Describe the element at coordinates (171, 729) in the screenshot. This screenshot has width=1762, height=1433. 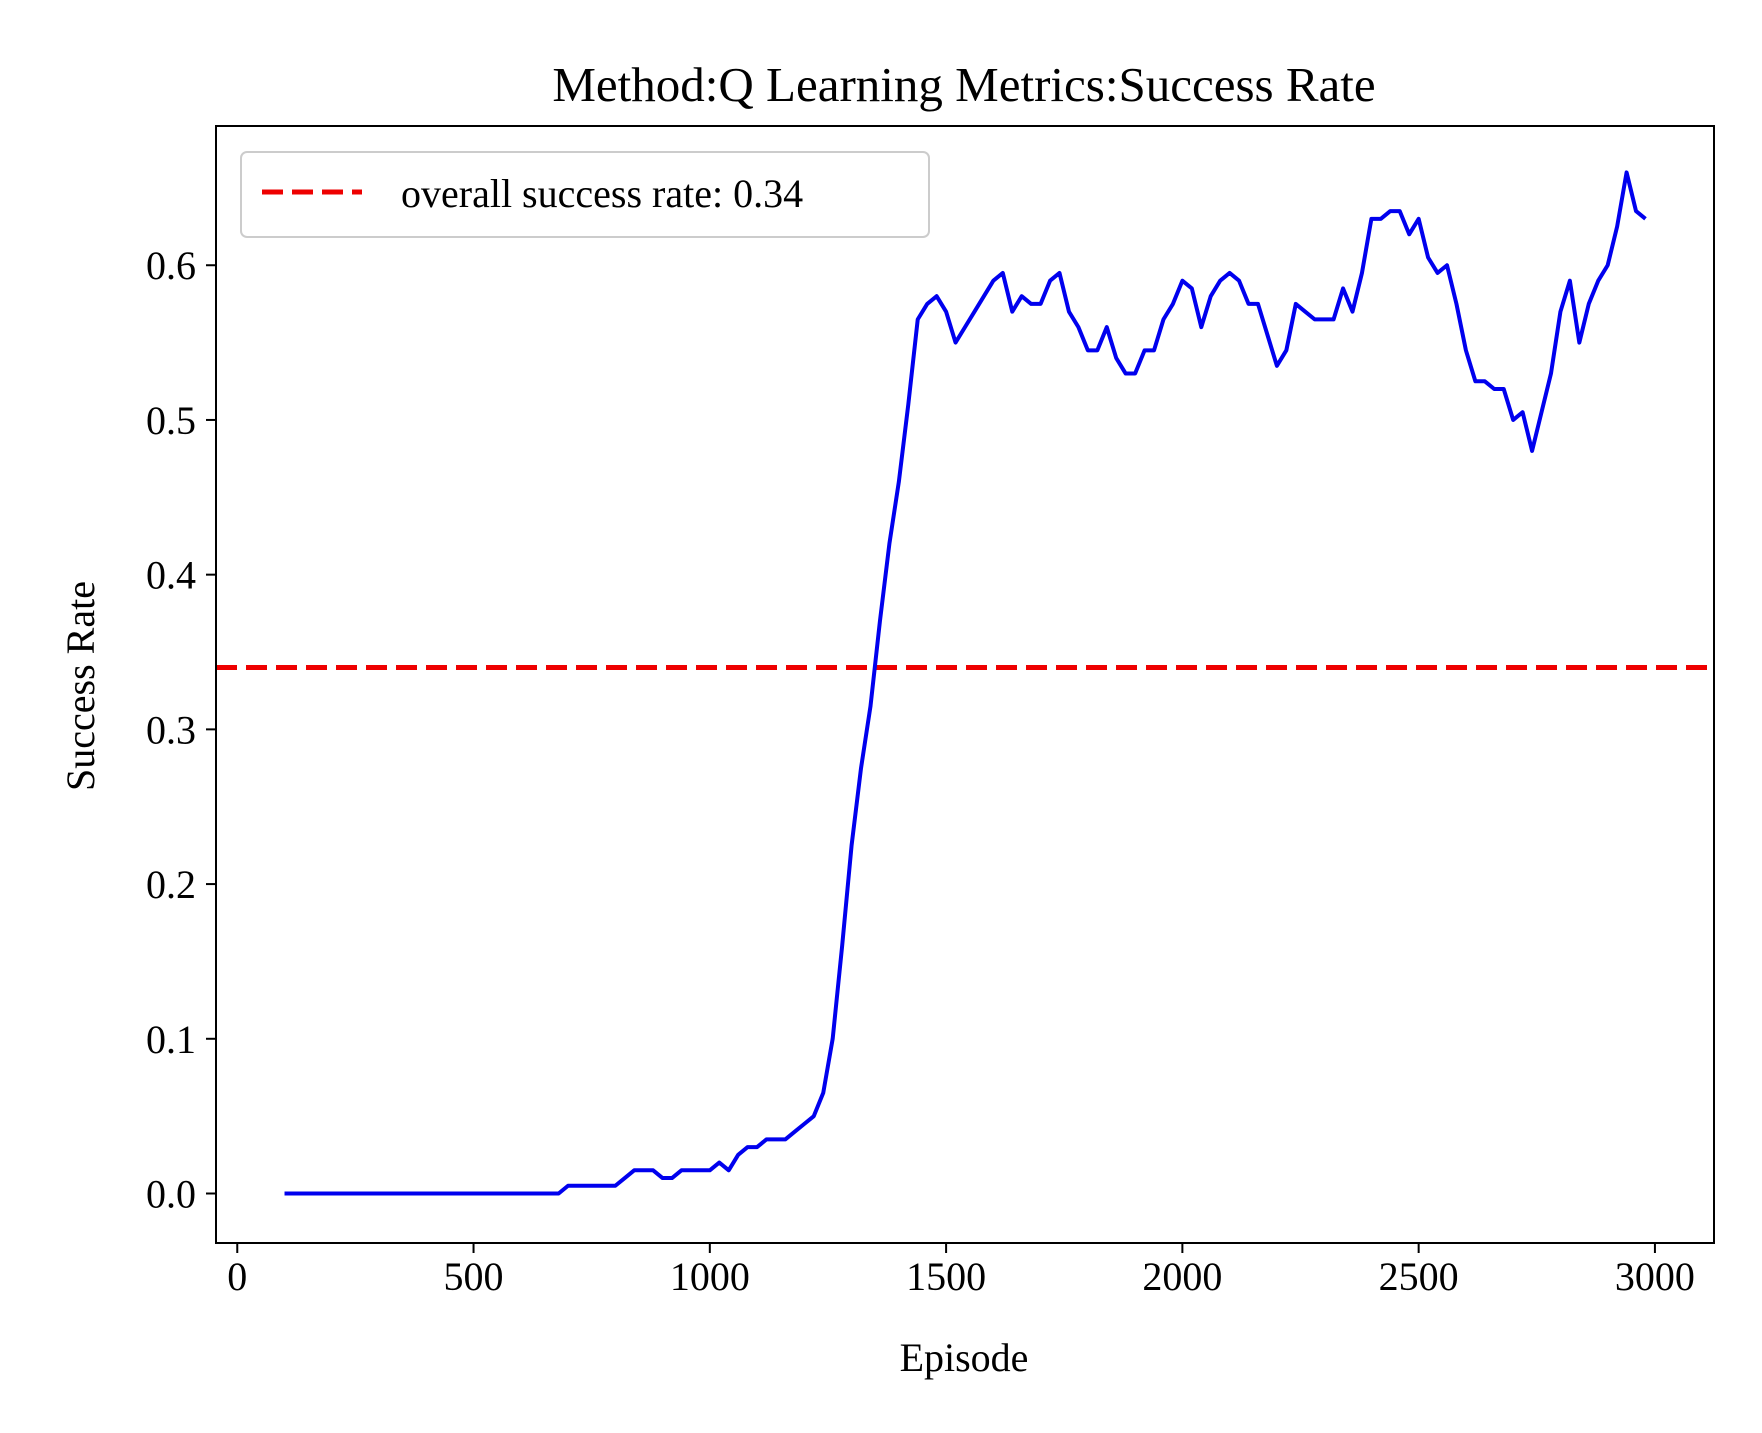
I see `y-tick-label: 0.3` at that location.